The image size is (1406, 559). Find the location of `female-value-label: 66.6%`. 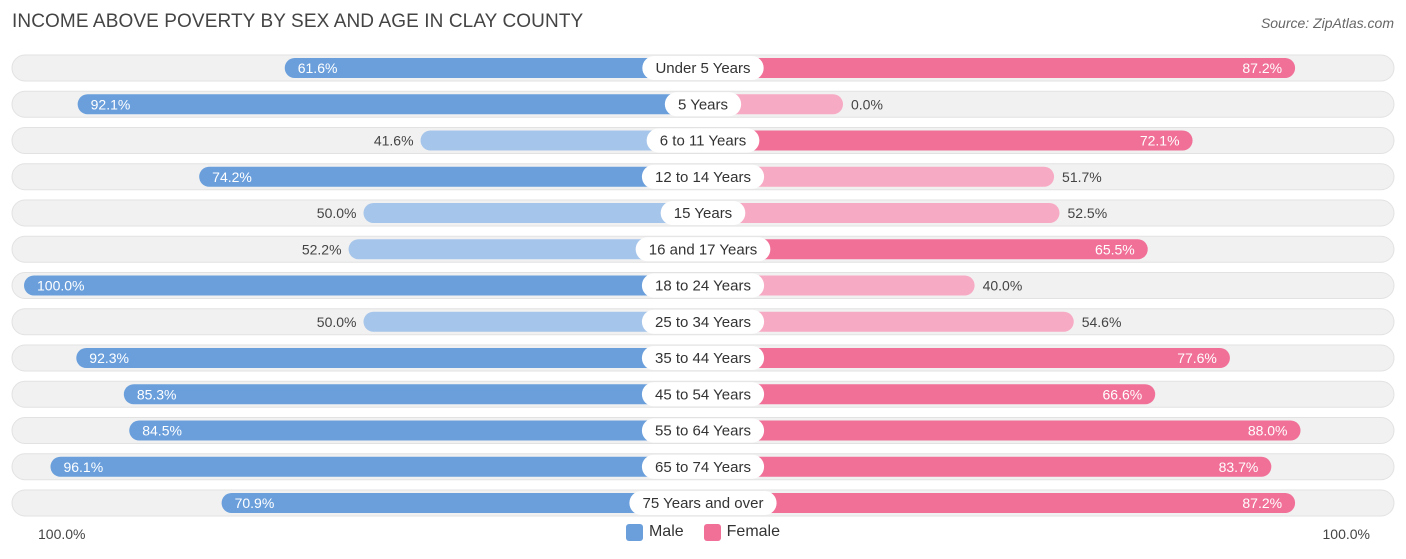

female-value-label: 66.6% is located at coordinates (1123, 394).